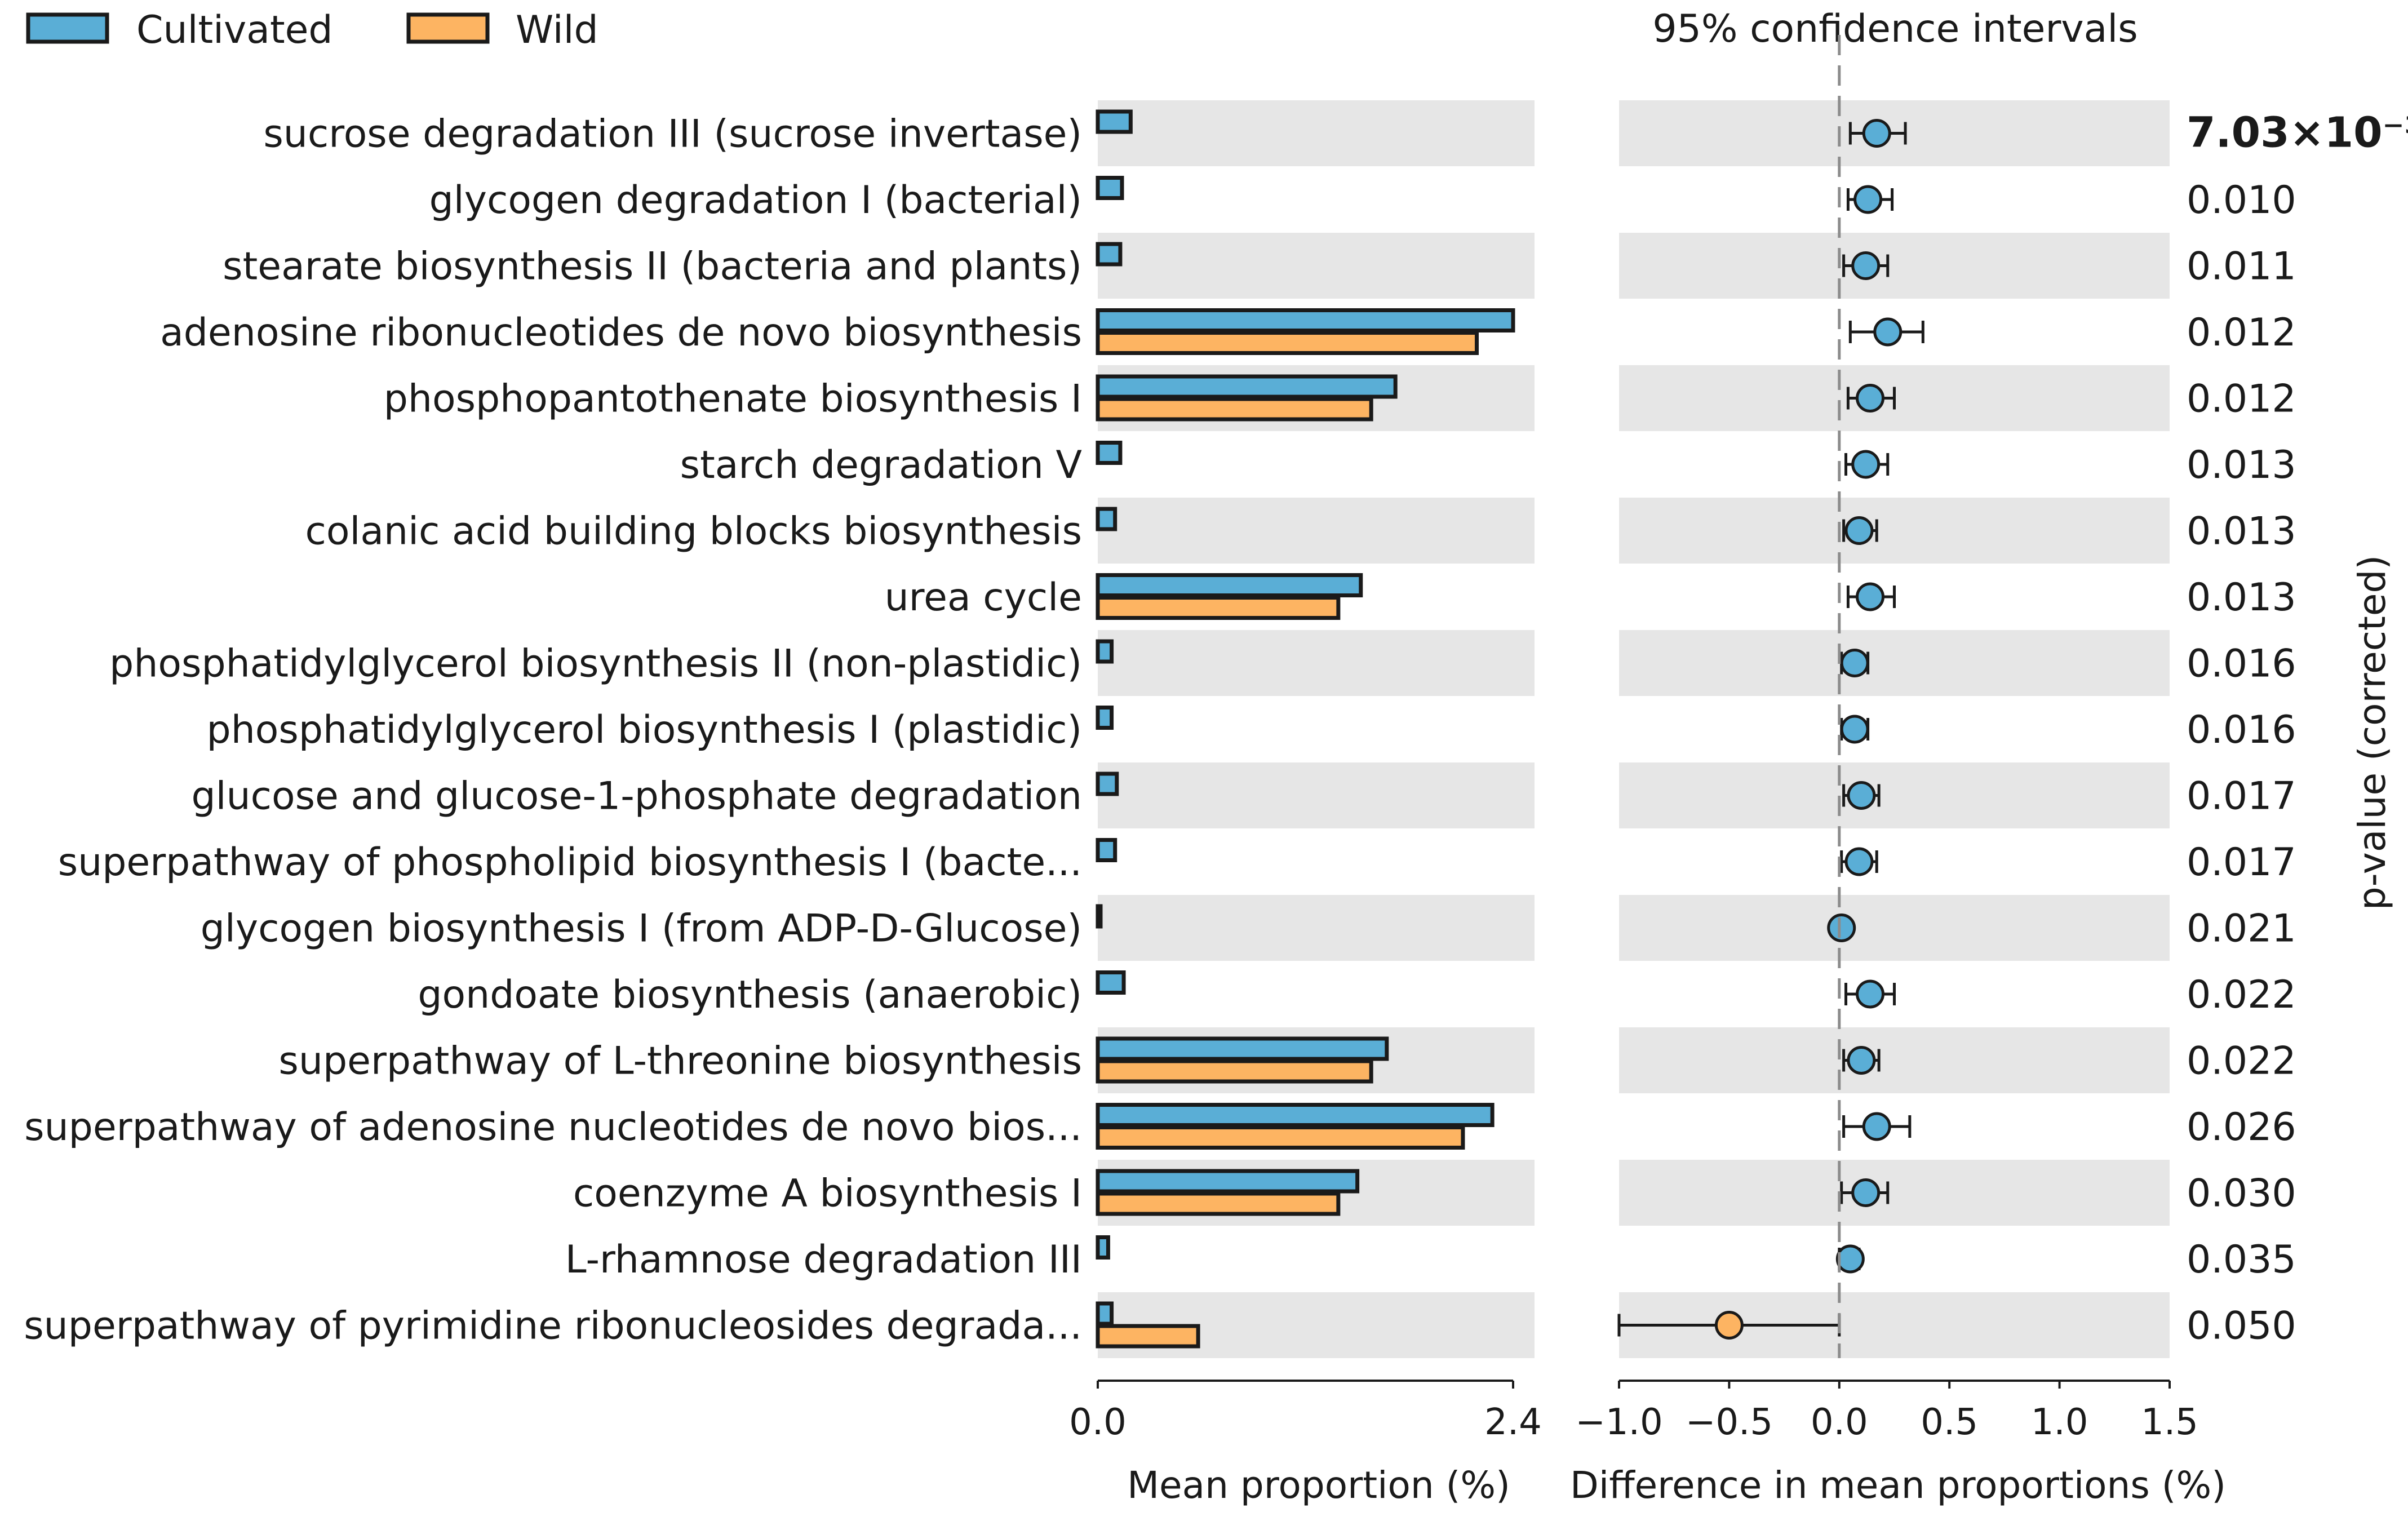 The height and width of the screenshot is (1521, 2408). I want to click on bar-x-axis: 0.0 2.4 Mean proportion (%), so click(1305, 1443).